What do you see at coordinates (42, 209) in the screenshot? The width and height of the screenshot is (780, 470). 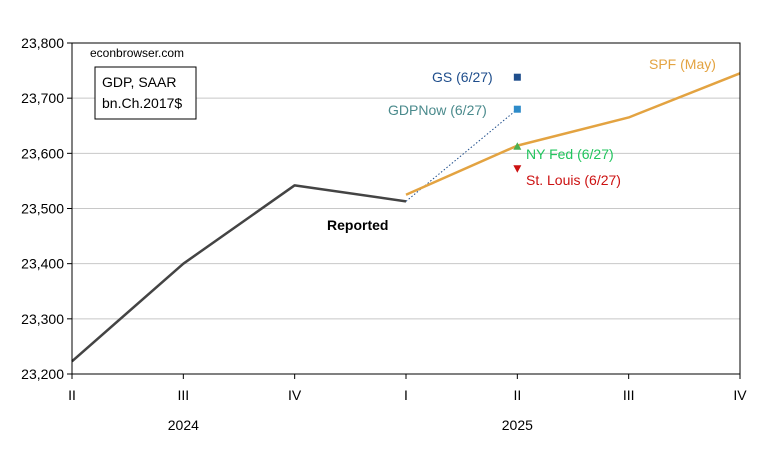 I see `y-tick-label: 23,500` at bounding box center [42, 209].